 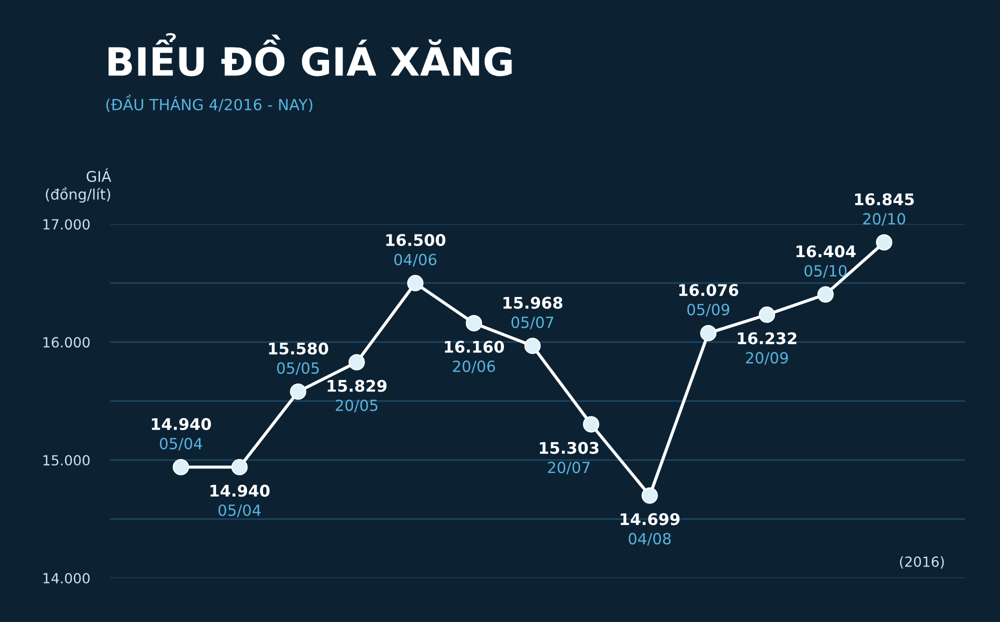 What do you see at coordinates (474, 346) in the screenshot?
I see `data-label: 16.160` at bounding box center [474, 346].